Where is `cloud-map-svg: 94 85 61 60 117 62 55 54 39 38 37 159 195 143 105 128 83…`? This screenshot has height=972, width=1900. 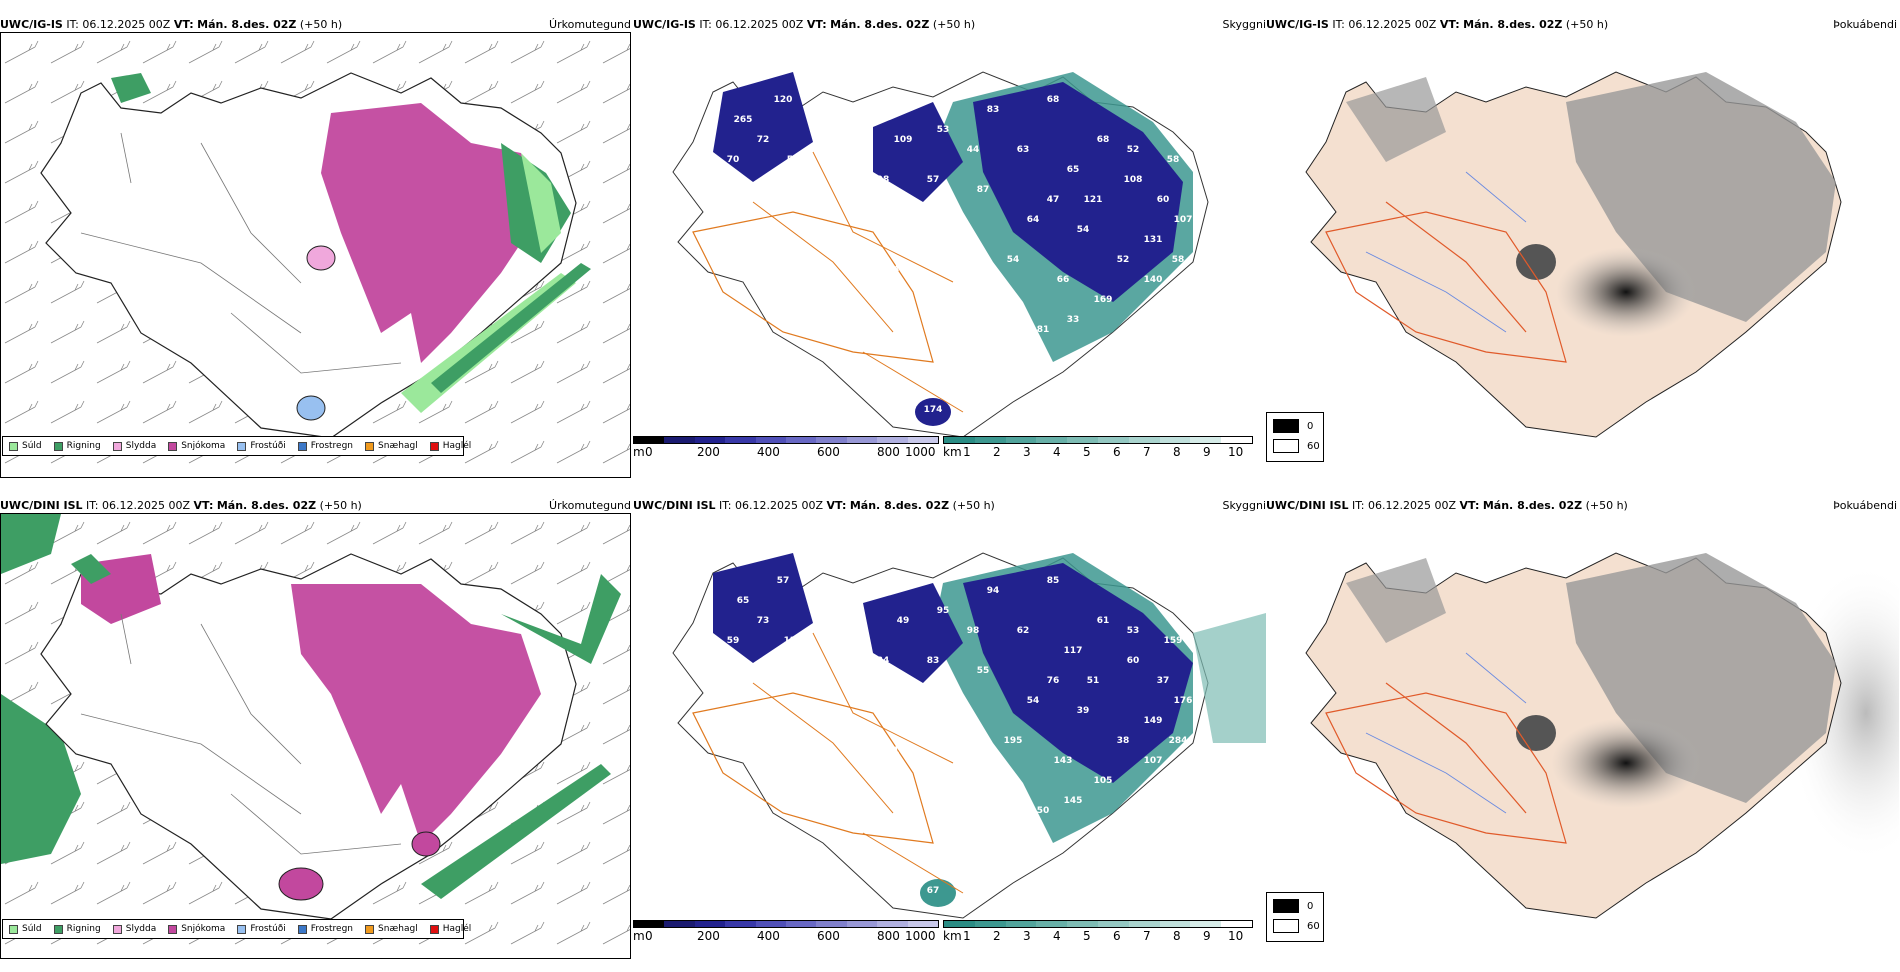
cloud-map-svg: 94 85 61 60 117 62 55 54 39 38 37 159 195 143 105 128 83… is located at coordinates (969, 735).